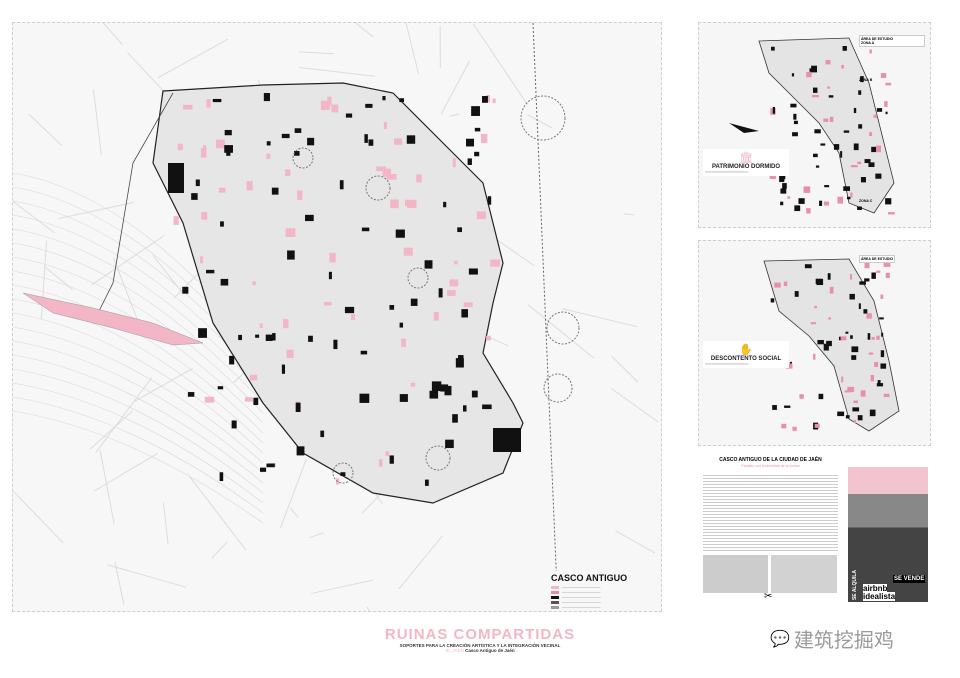 The height and width of the screenshot is (678, 960). I want to click on zone-label: ZONA C, so click(866, 201).